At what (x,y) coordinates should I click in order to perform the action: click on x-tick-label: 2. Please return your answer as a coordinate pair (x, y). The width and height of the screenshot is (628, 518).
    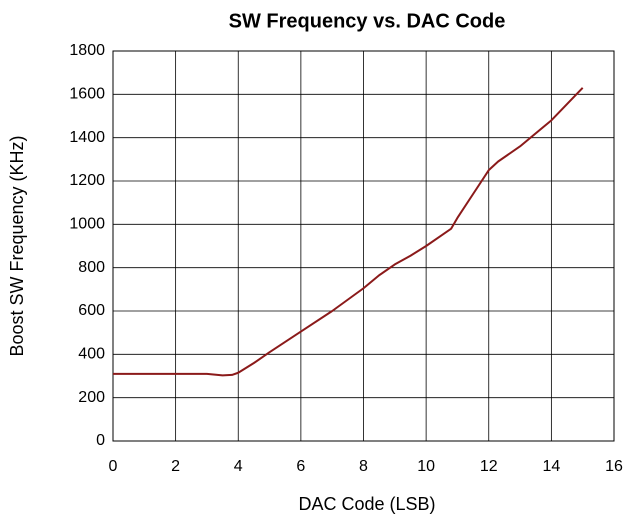
    Looking at the image, I should click on (175, 466).